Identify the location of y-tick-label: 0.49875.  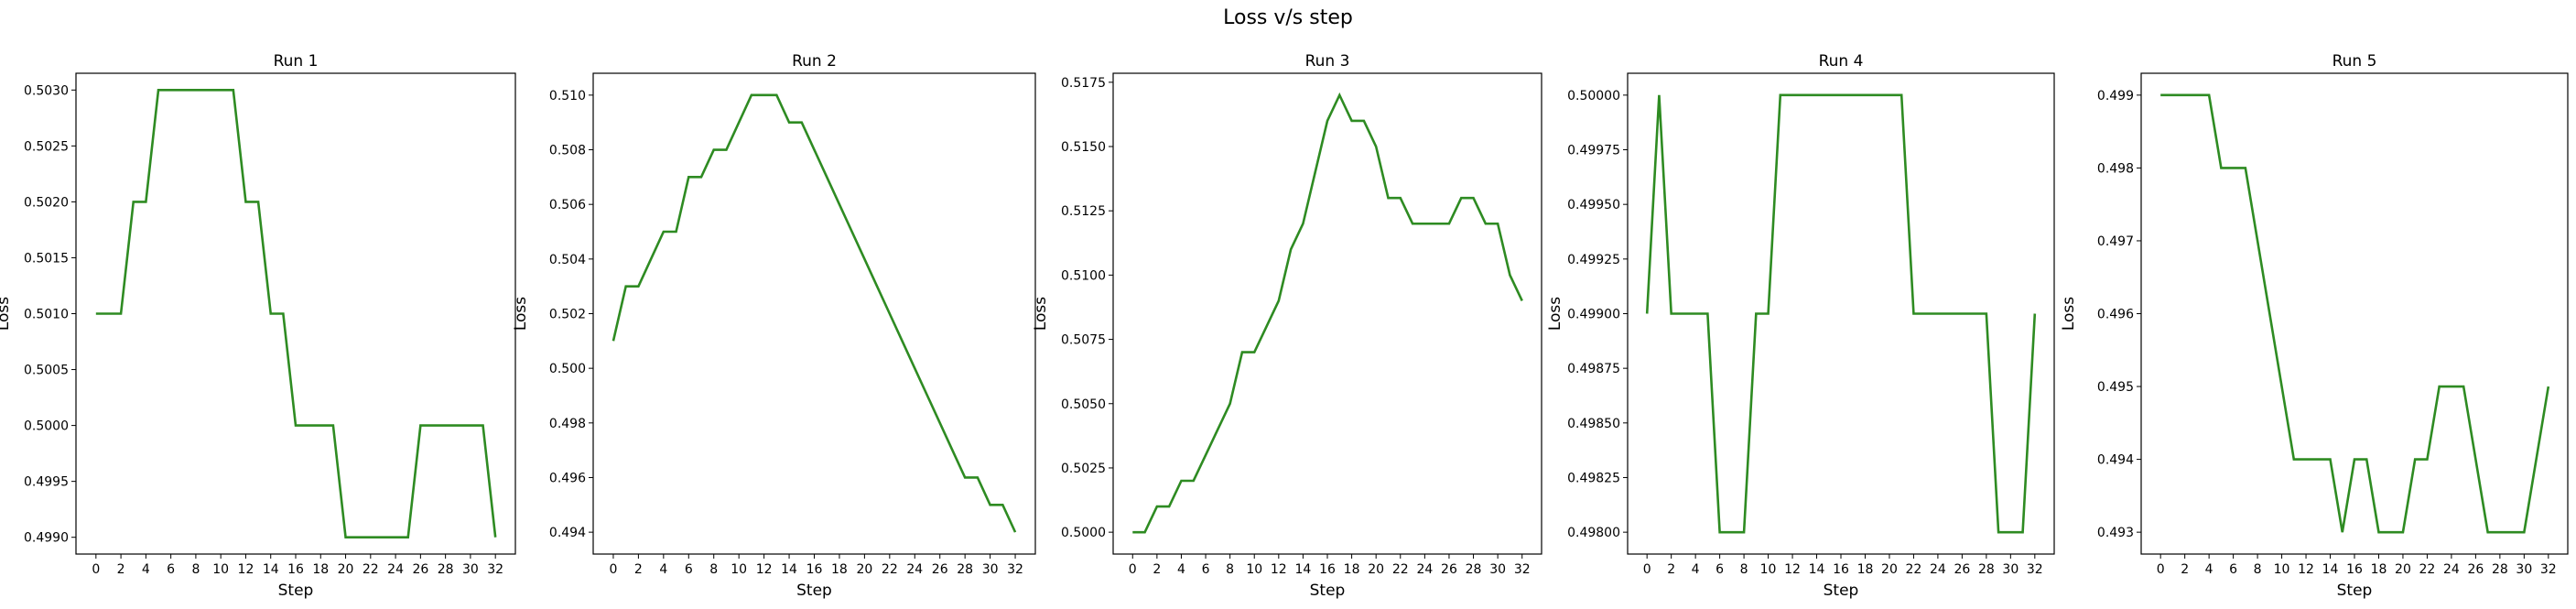
(1594, 369).